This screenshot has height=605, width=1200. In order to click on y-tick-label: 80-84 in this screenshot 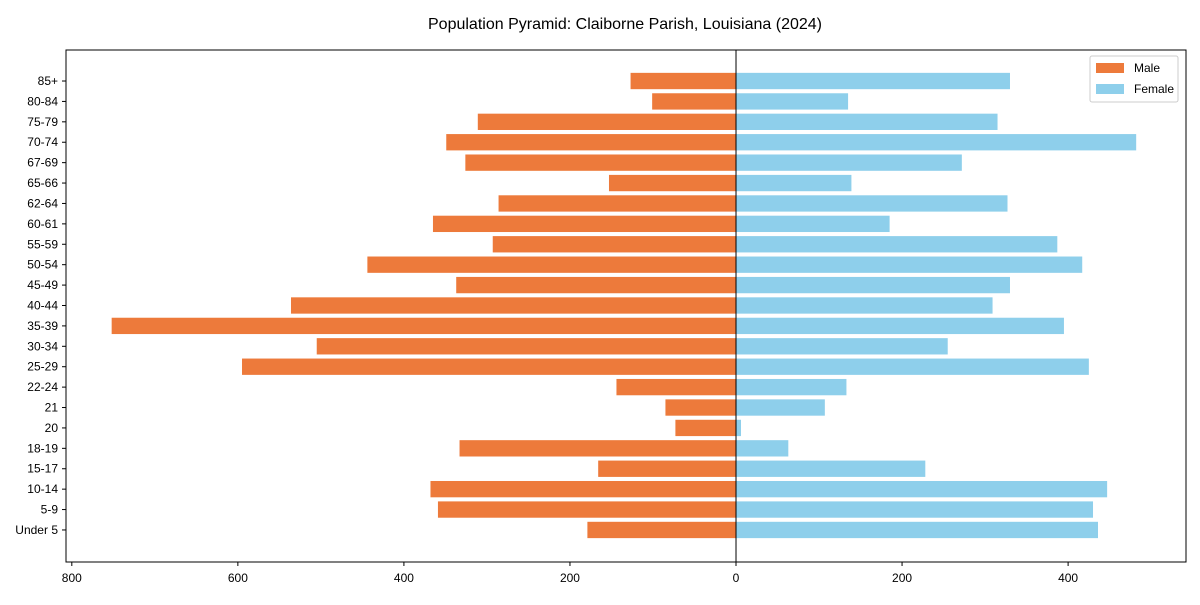, I will do `click(42, 101)`.